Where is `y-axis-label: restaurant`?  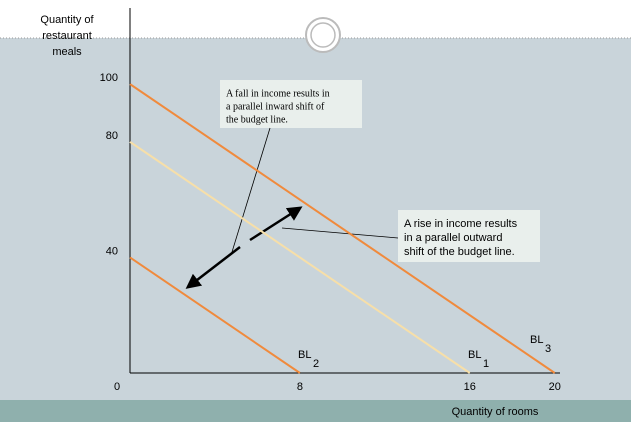 y-axis-label: restaurant is located at coordinates (67, 36).